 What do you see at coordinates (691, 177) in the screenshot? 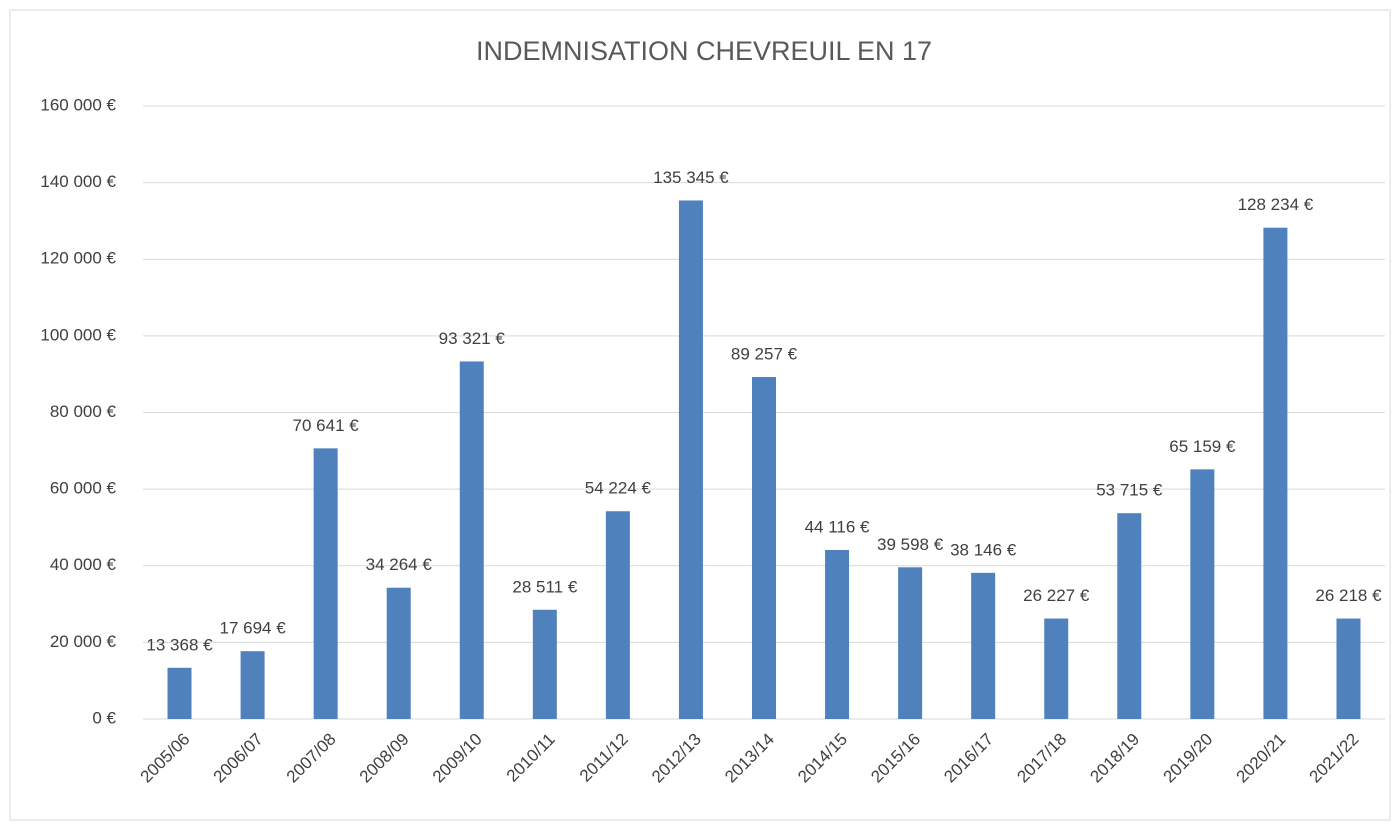
I see `value-label: 135 345 €` at bounding box center [691, 177].